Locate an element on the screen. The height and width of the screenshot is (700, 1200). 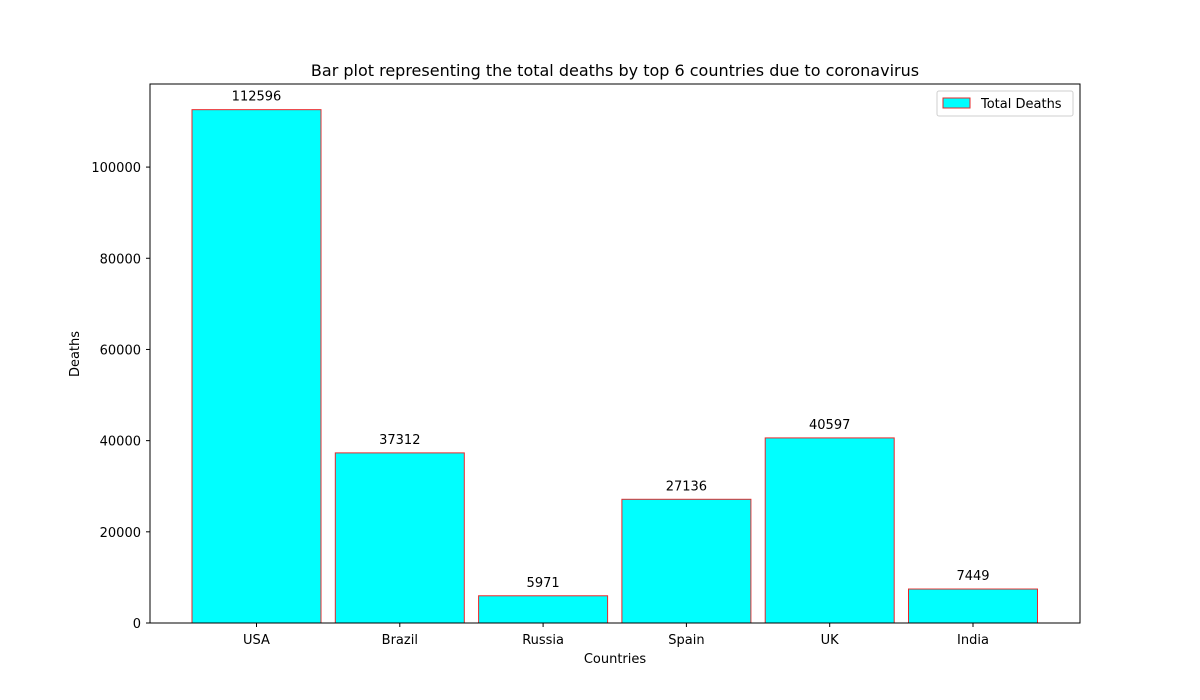
legend-box is located at coordinates (1005, 103).